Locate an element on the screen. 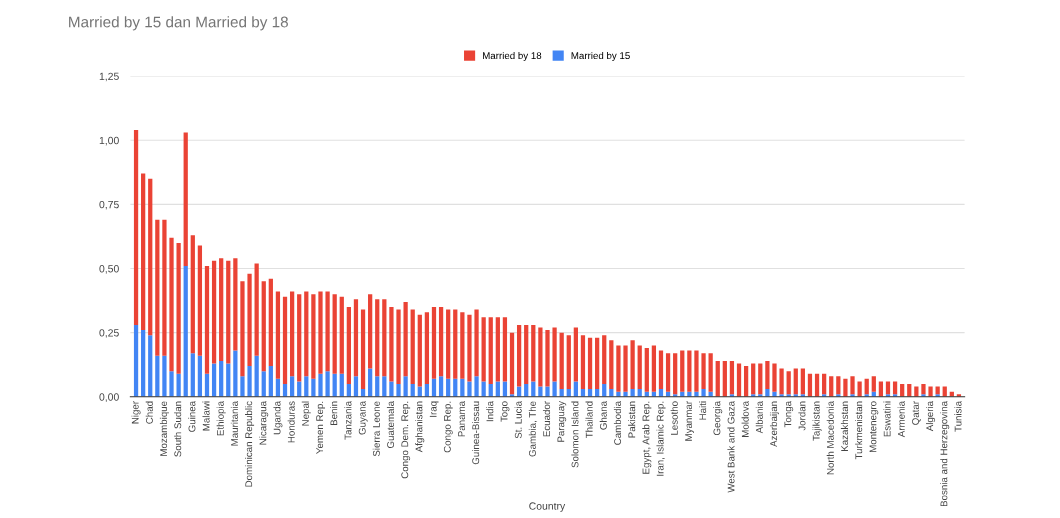 The width and height of the screenshot is (1060, 518). x-tick-label: Egypt, Arab Rep. is located at coordinates (647, 437).